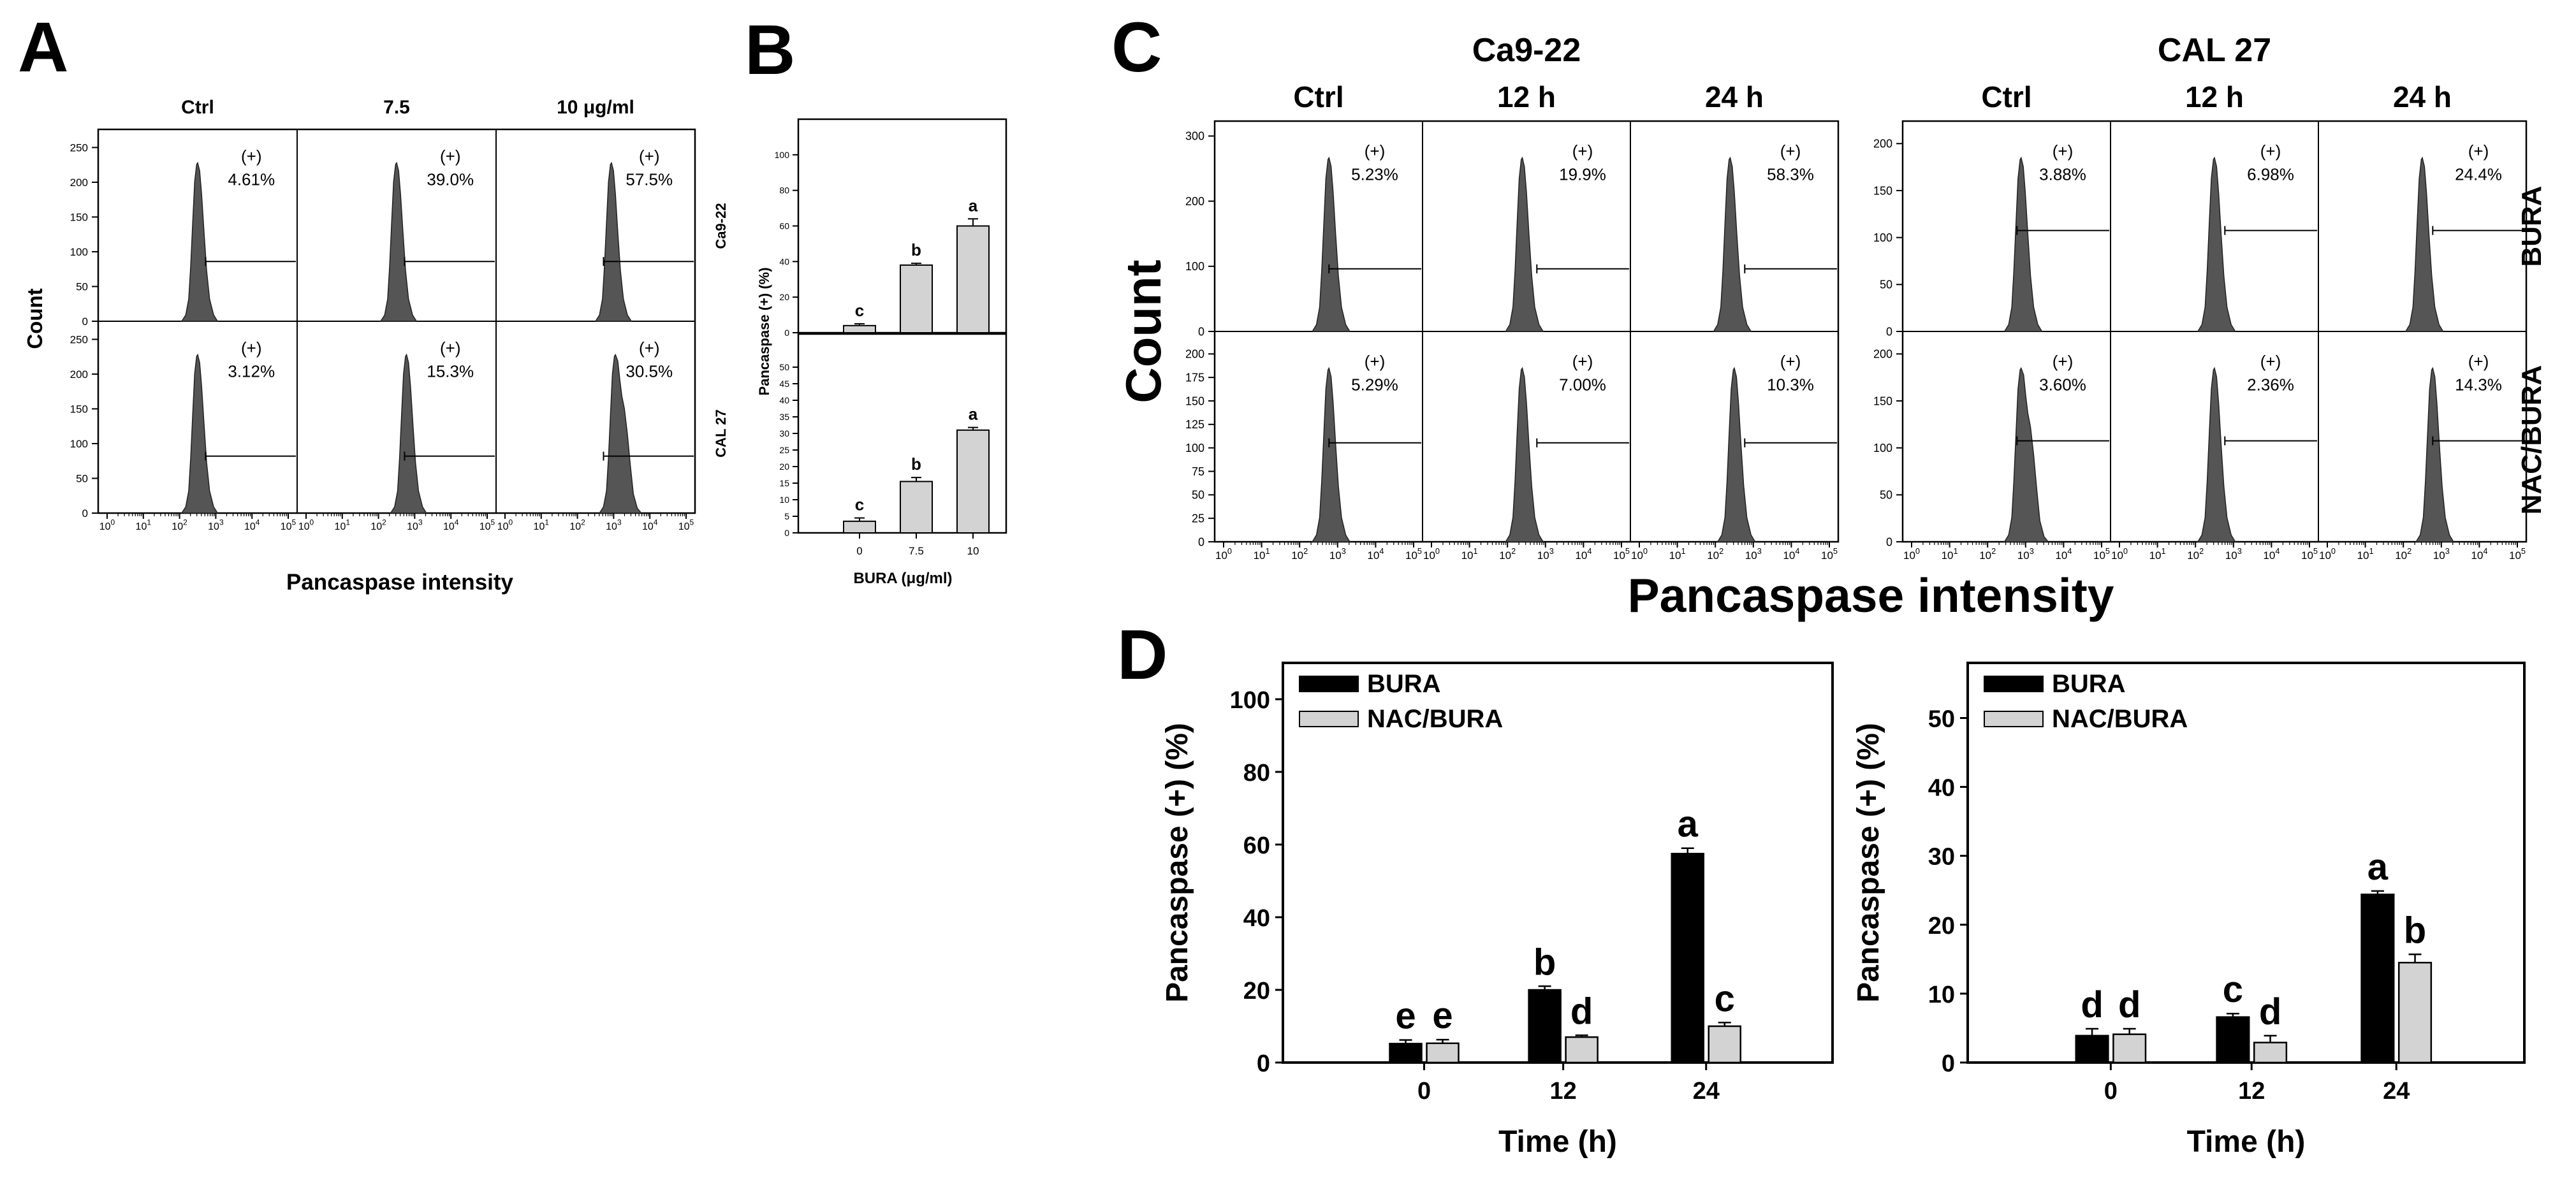 This screenshot has width=2576, height=1183. Describe the element at coordinates (595, 107) in the screenshot. I see `panel-a-column-header: 10 μg/ml` at that location.